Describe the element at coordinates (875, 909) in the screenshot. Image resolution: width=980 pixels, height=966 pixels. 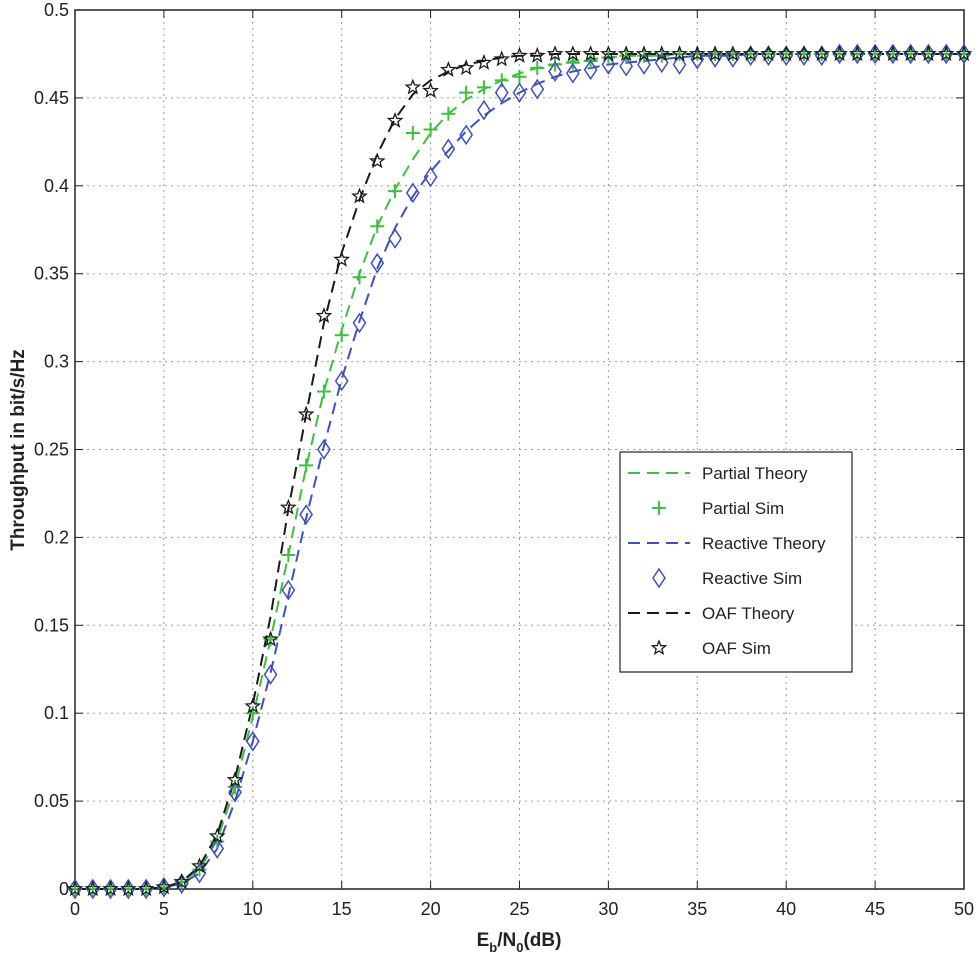
I see `x-tick-label: 45` at that location.